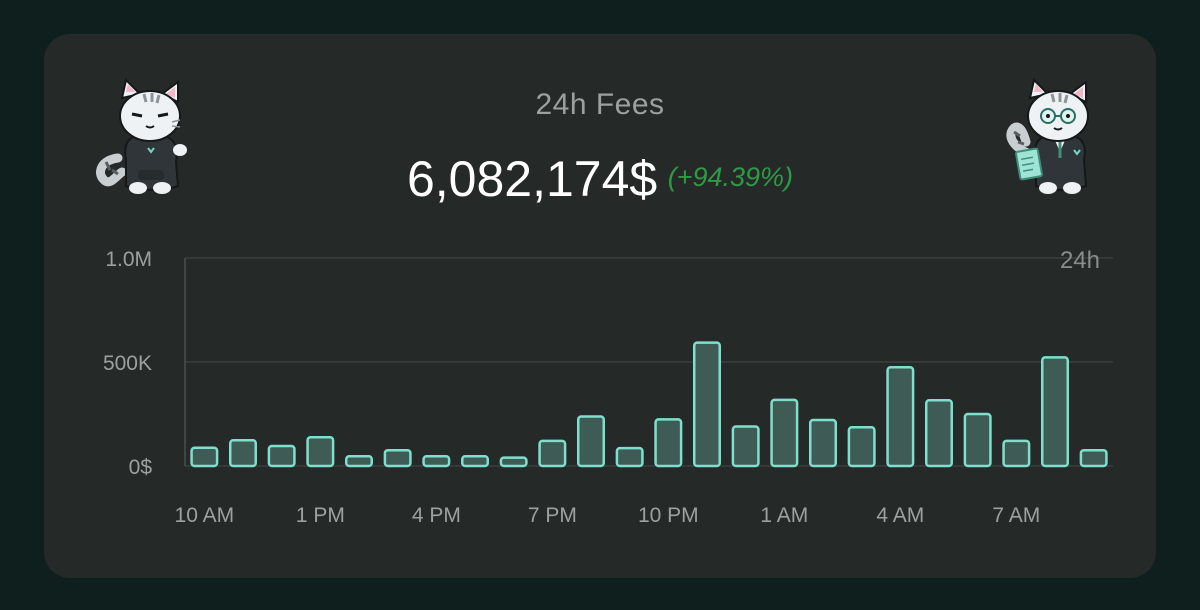 The width and height of the screenshot is (1200, 610). I want to click on bar-10-pm, so click(668, 443).